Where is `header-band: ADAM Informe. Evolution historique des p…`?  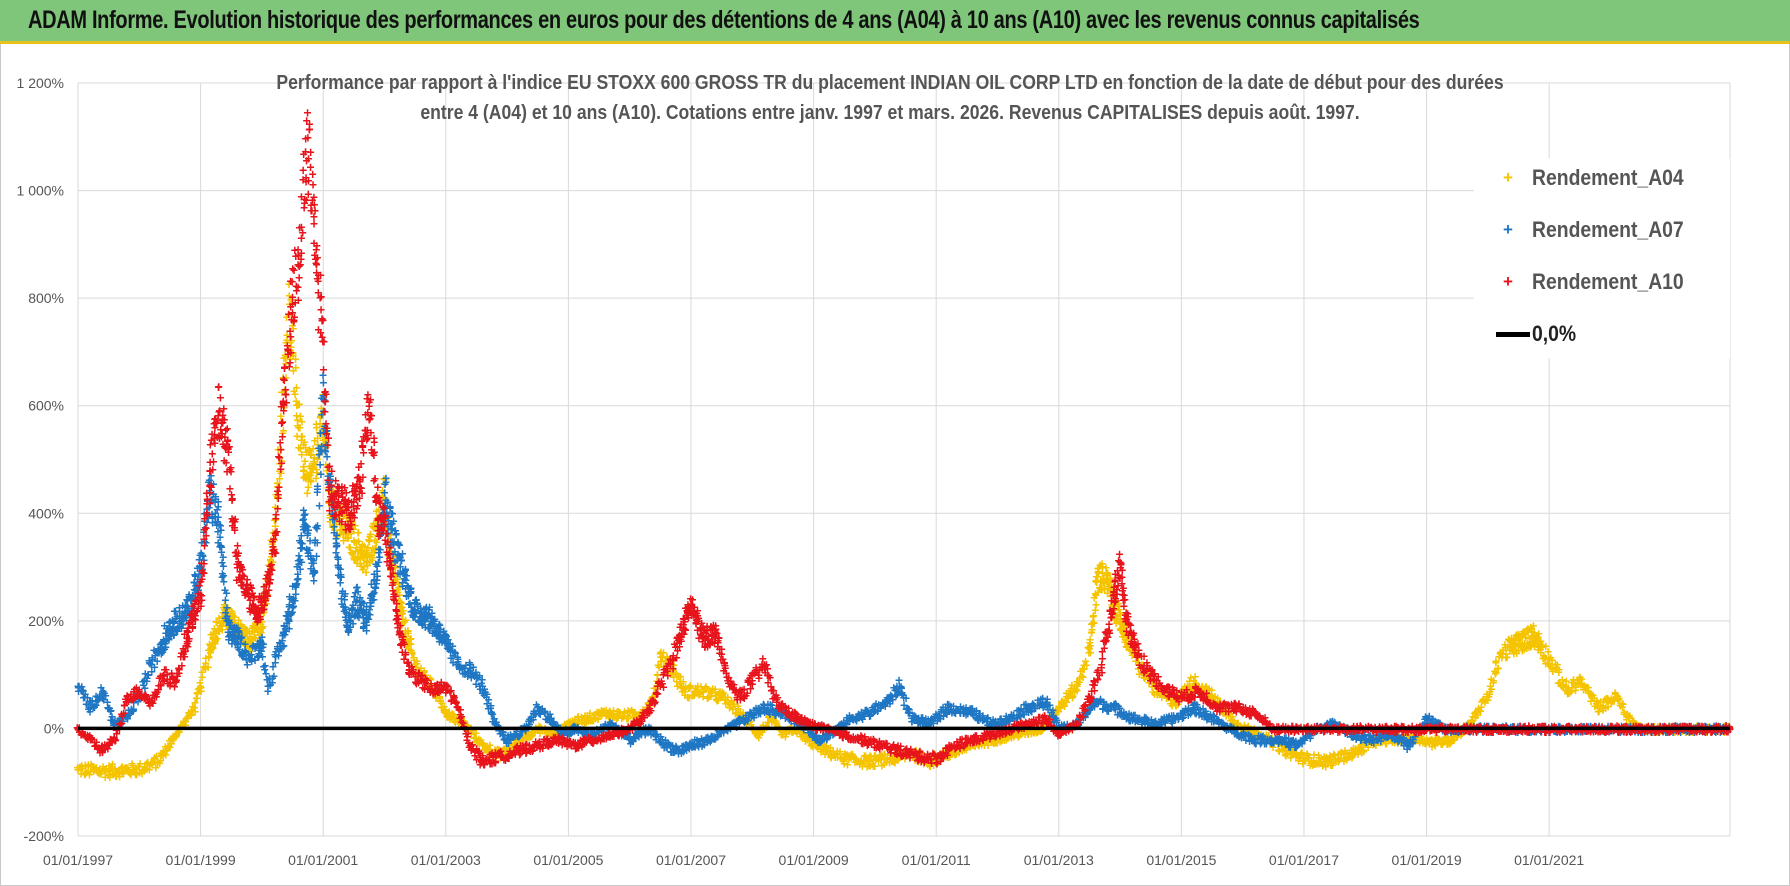
header-band: ADAM Informe. Evolution historique des p… is located at coordinates (895, 22).